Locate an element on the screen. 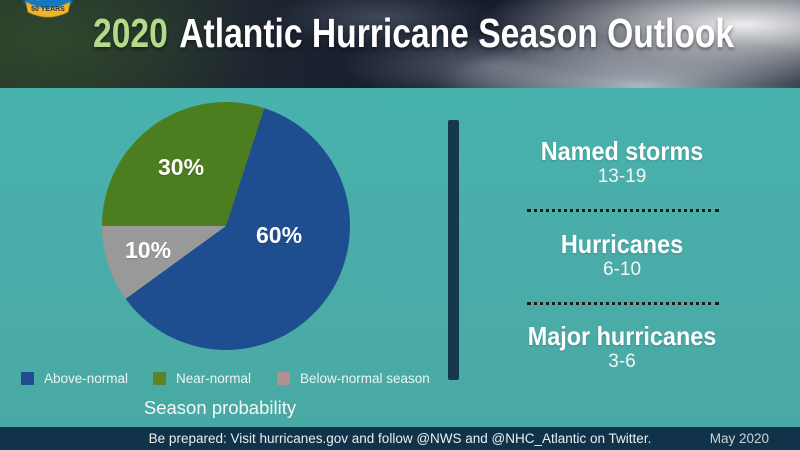 This screenshot has width=800, height=450. noaa-50-years-logo: 50 YEARS is located at coordinates (48, 9).